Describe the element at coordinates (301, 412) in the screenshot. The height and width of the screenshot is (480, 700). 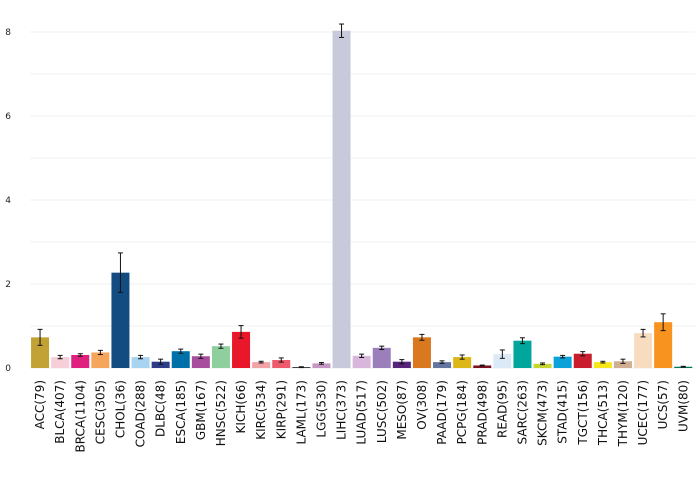
I see `x-tick-label: LAML(173)` at that location.